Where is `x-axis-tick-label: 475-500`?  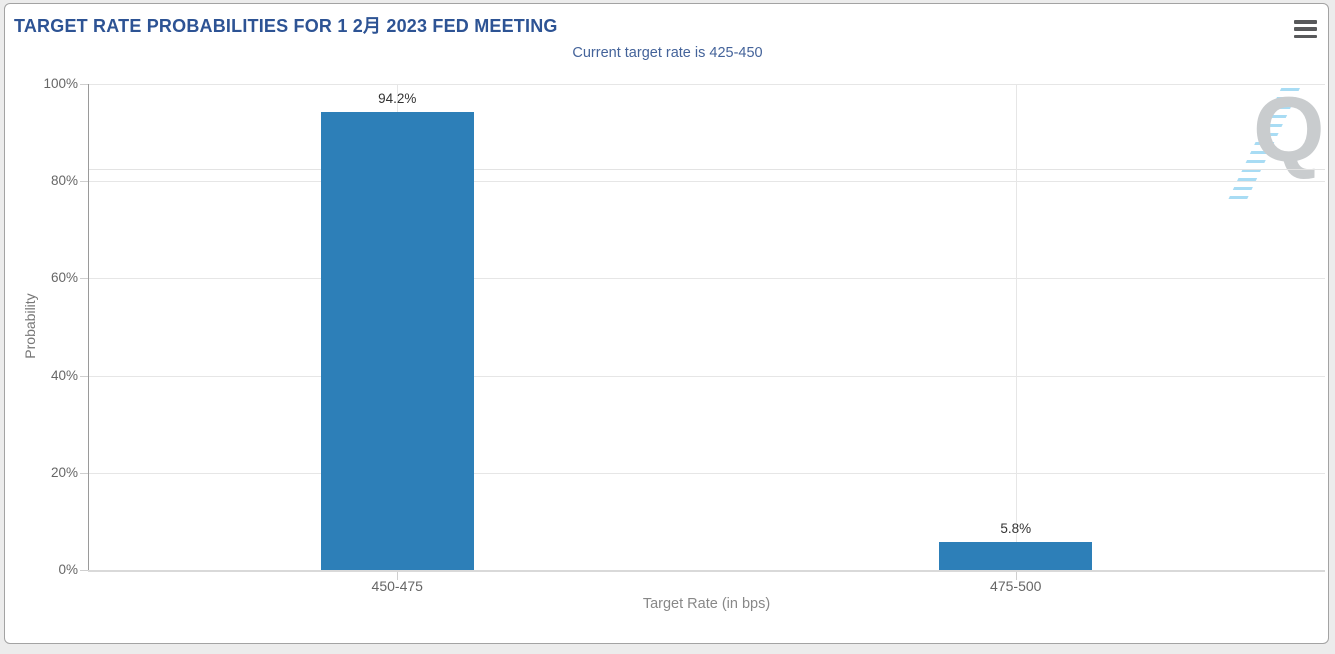 x-axis-tick-label: 475-500 is located at coordinates (1016, 586).